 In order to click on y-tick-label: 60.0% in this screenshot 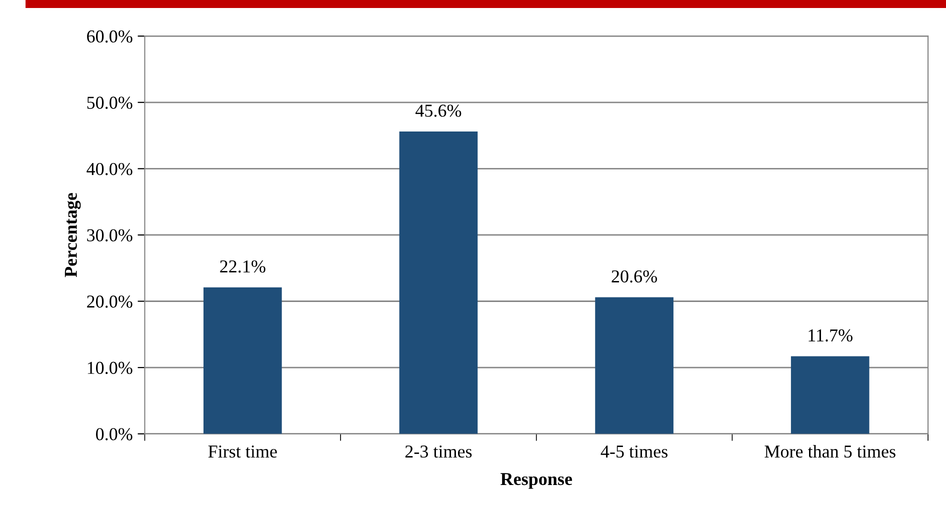, I will do `click(109, 36)`.